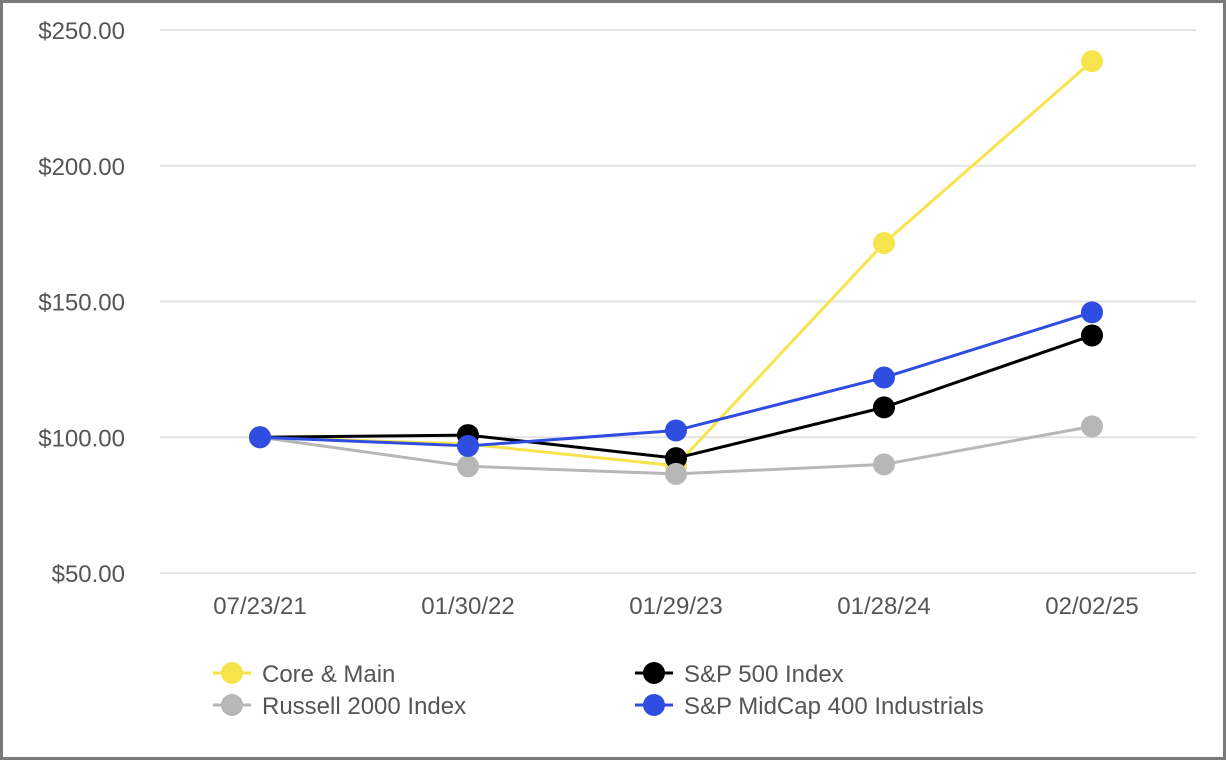 This screenshot has width=1226, height=760. I want to click on x-tick-label: 07/23/21, so click(259, 606).